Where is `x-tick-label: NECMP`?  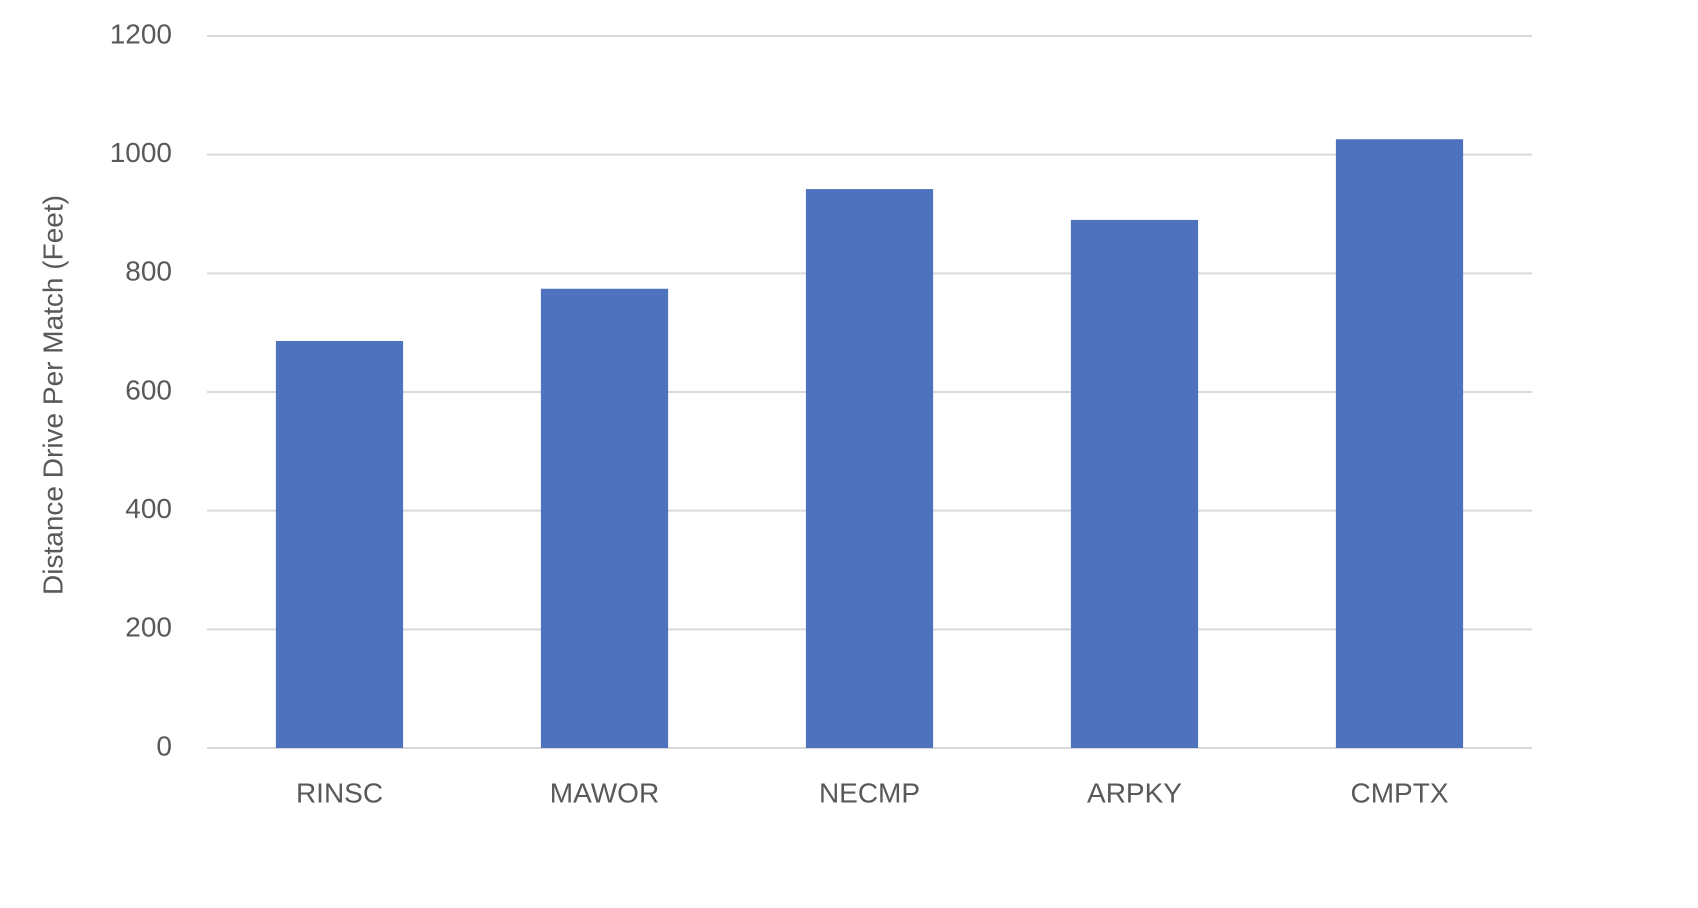
x-tick-label: NECMP is located at coordinates (869, 792).